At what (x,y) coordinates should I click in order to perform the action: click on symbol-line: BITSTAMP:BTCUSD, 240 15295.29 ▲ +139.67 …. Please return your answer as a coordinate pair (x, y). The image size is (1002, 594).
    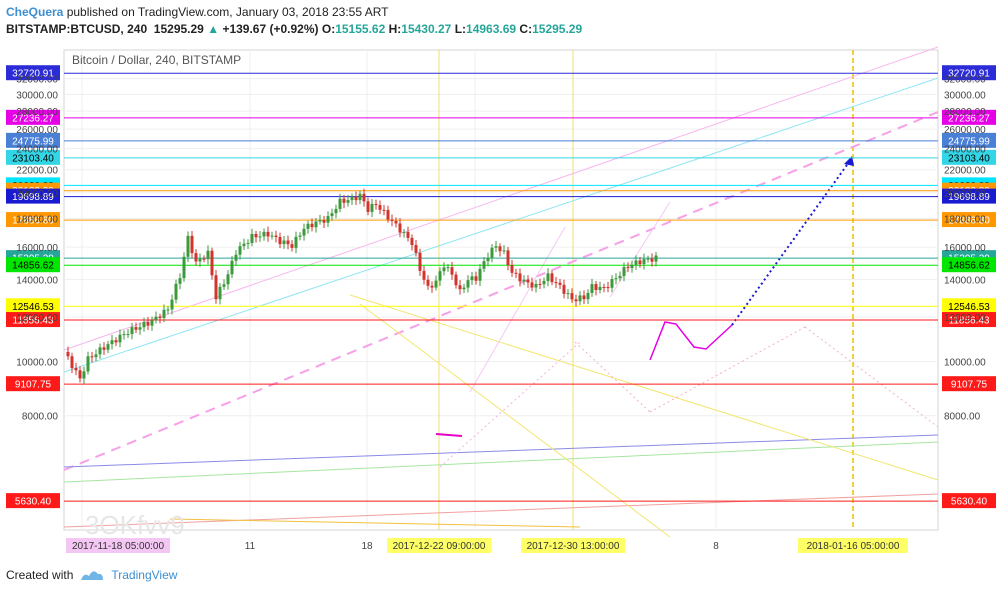
    Looking at the image, I should click on (294, 29).